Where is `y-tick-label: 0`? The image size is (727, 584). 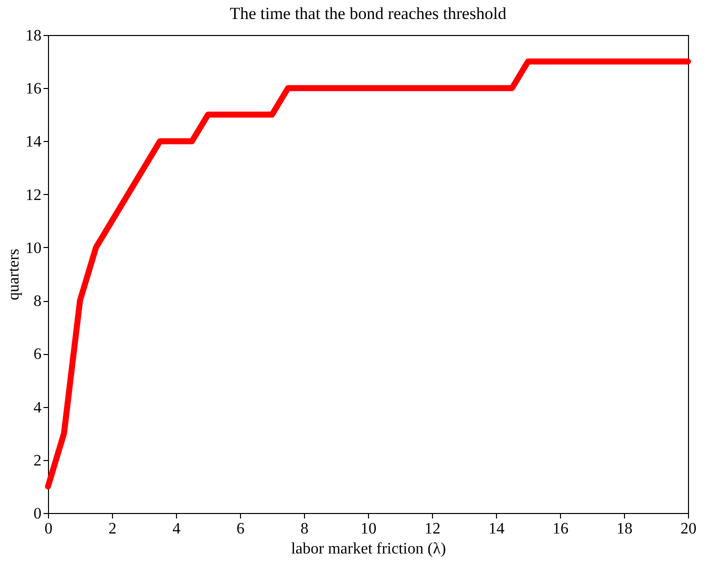 y-tick-label: 0 is located at coordinates (38, 514).